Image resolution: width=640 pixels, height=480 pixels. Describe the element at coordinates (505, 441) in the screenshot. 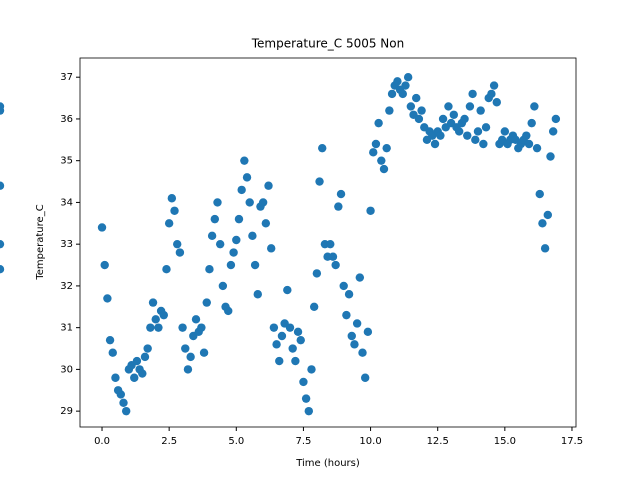

I see `x-tick-label: 15.0` at that location.